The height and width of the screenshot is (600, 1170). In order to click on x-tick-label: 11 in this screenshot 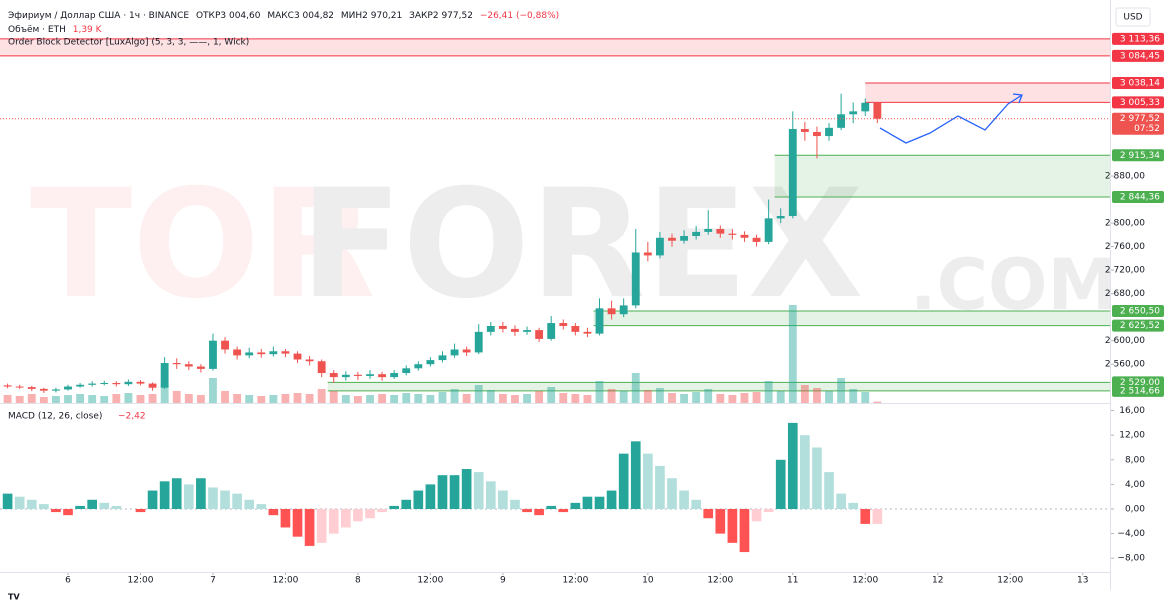, I will do `click(792, 581)`.